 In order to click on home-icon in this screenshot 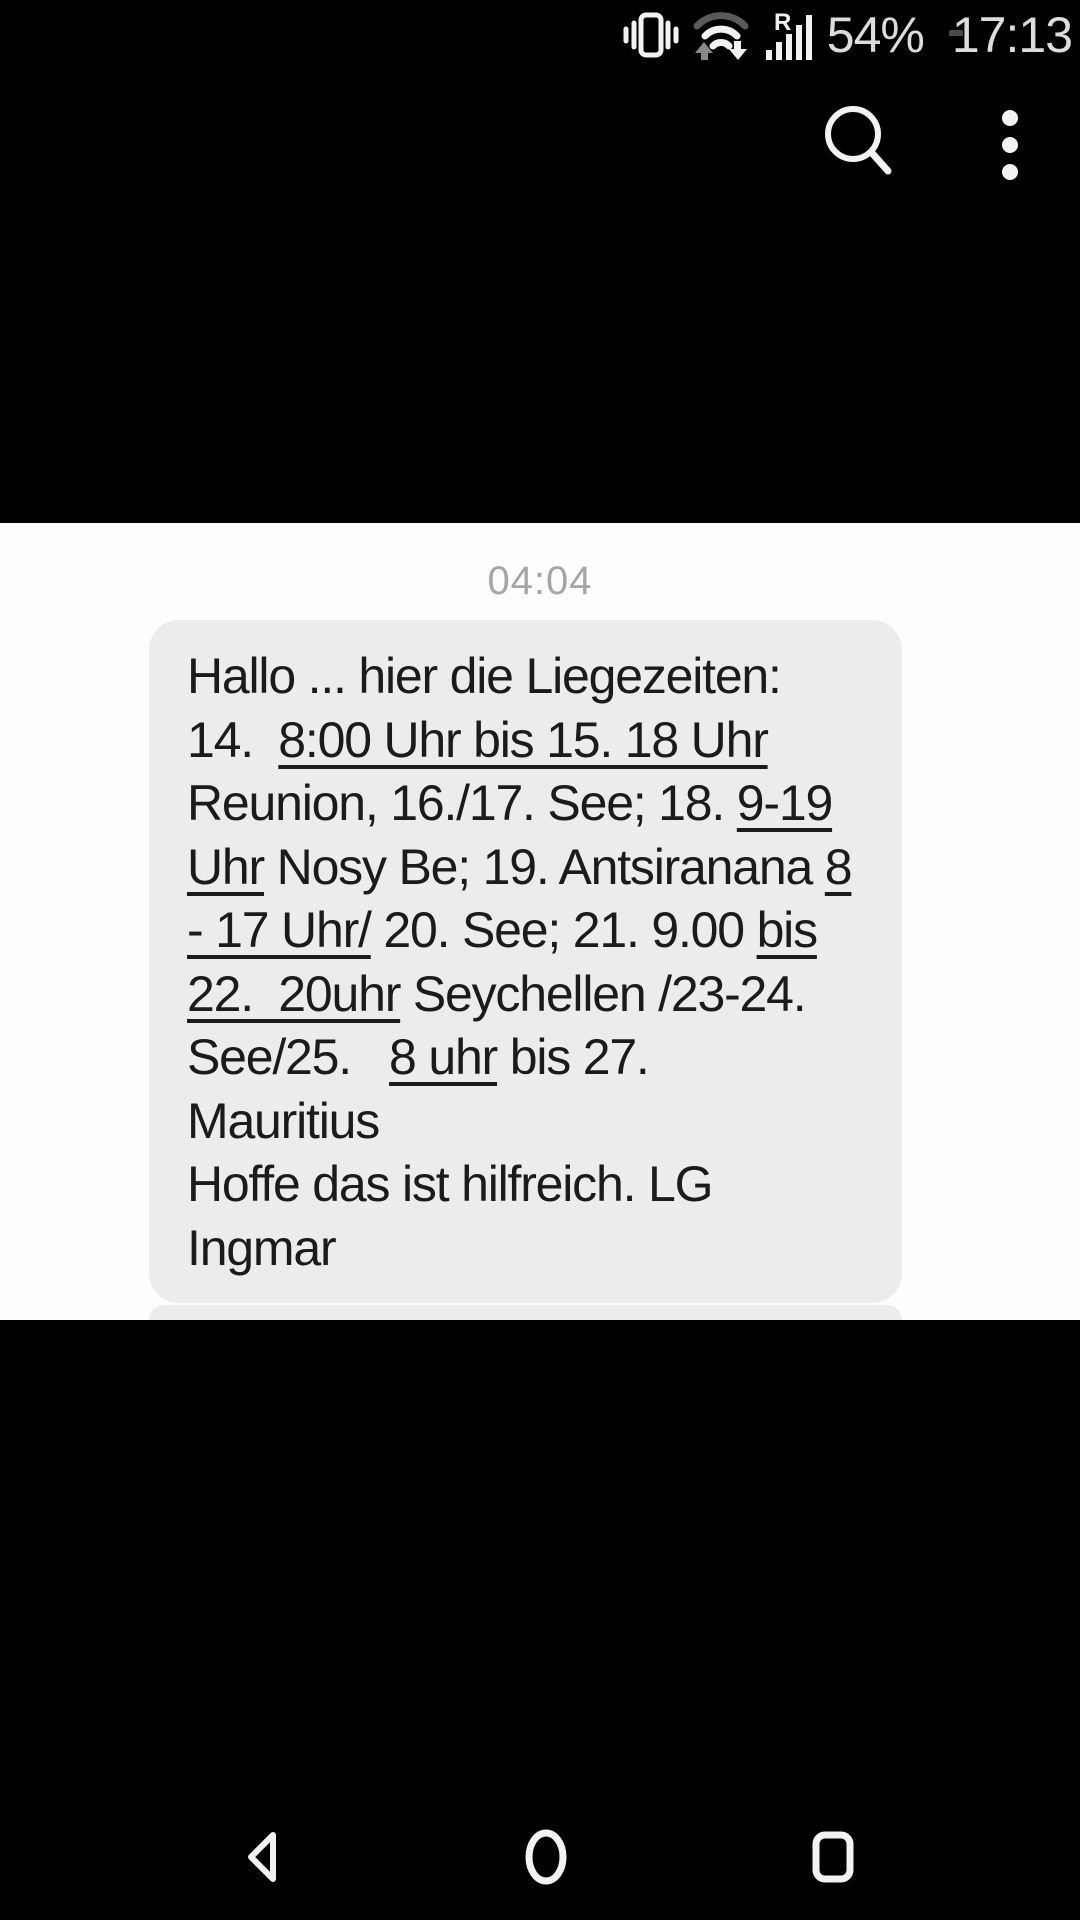, I will do `click(546, 1857)`.